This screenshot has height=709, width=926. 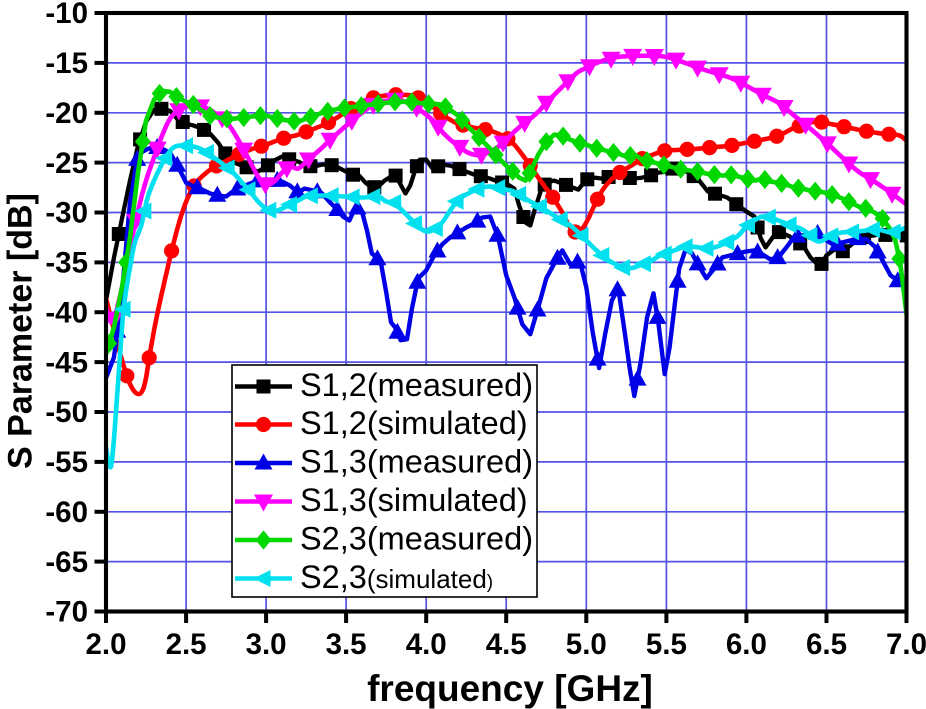 What do you see at coordinates (66, 362) in the screenshot?
I see `svg-text: -45` at bounding box center [66, 362].